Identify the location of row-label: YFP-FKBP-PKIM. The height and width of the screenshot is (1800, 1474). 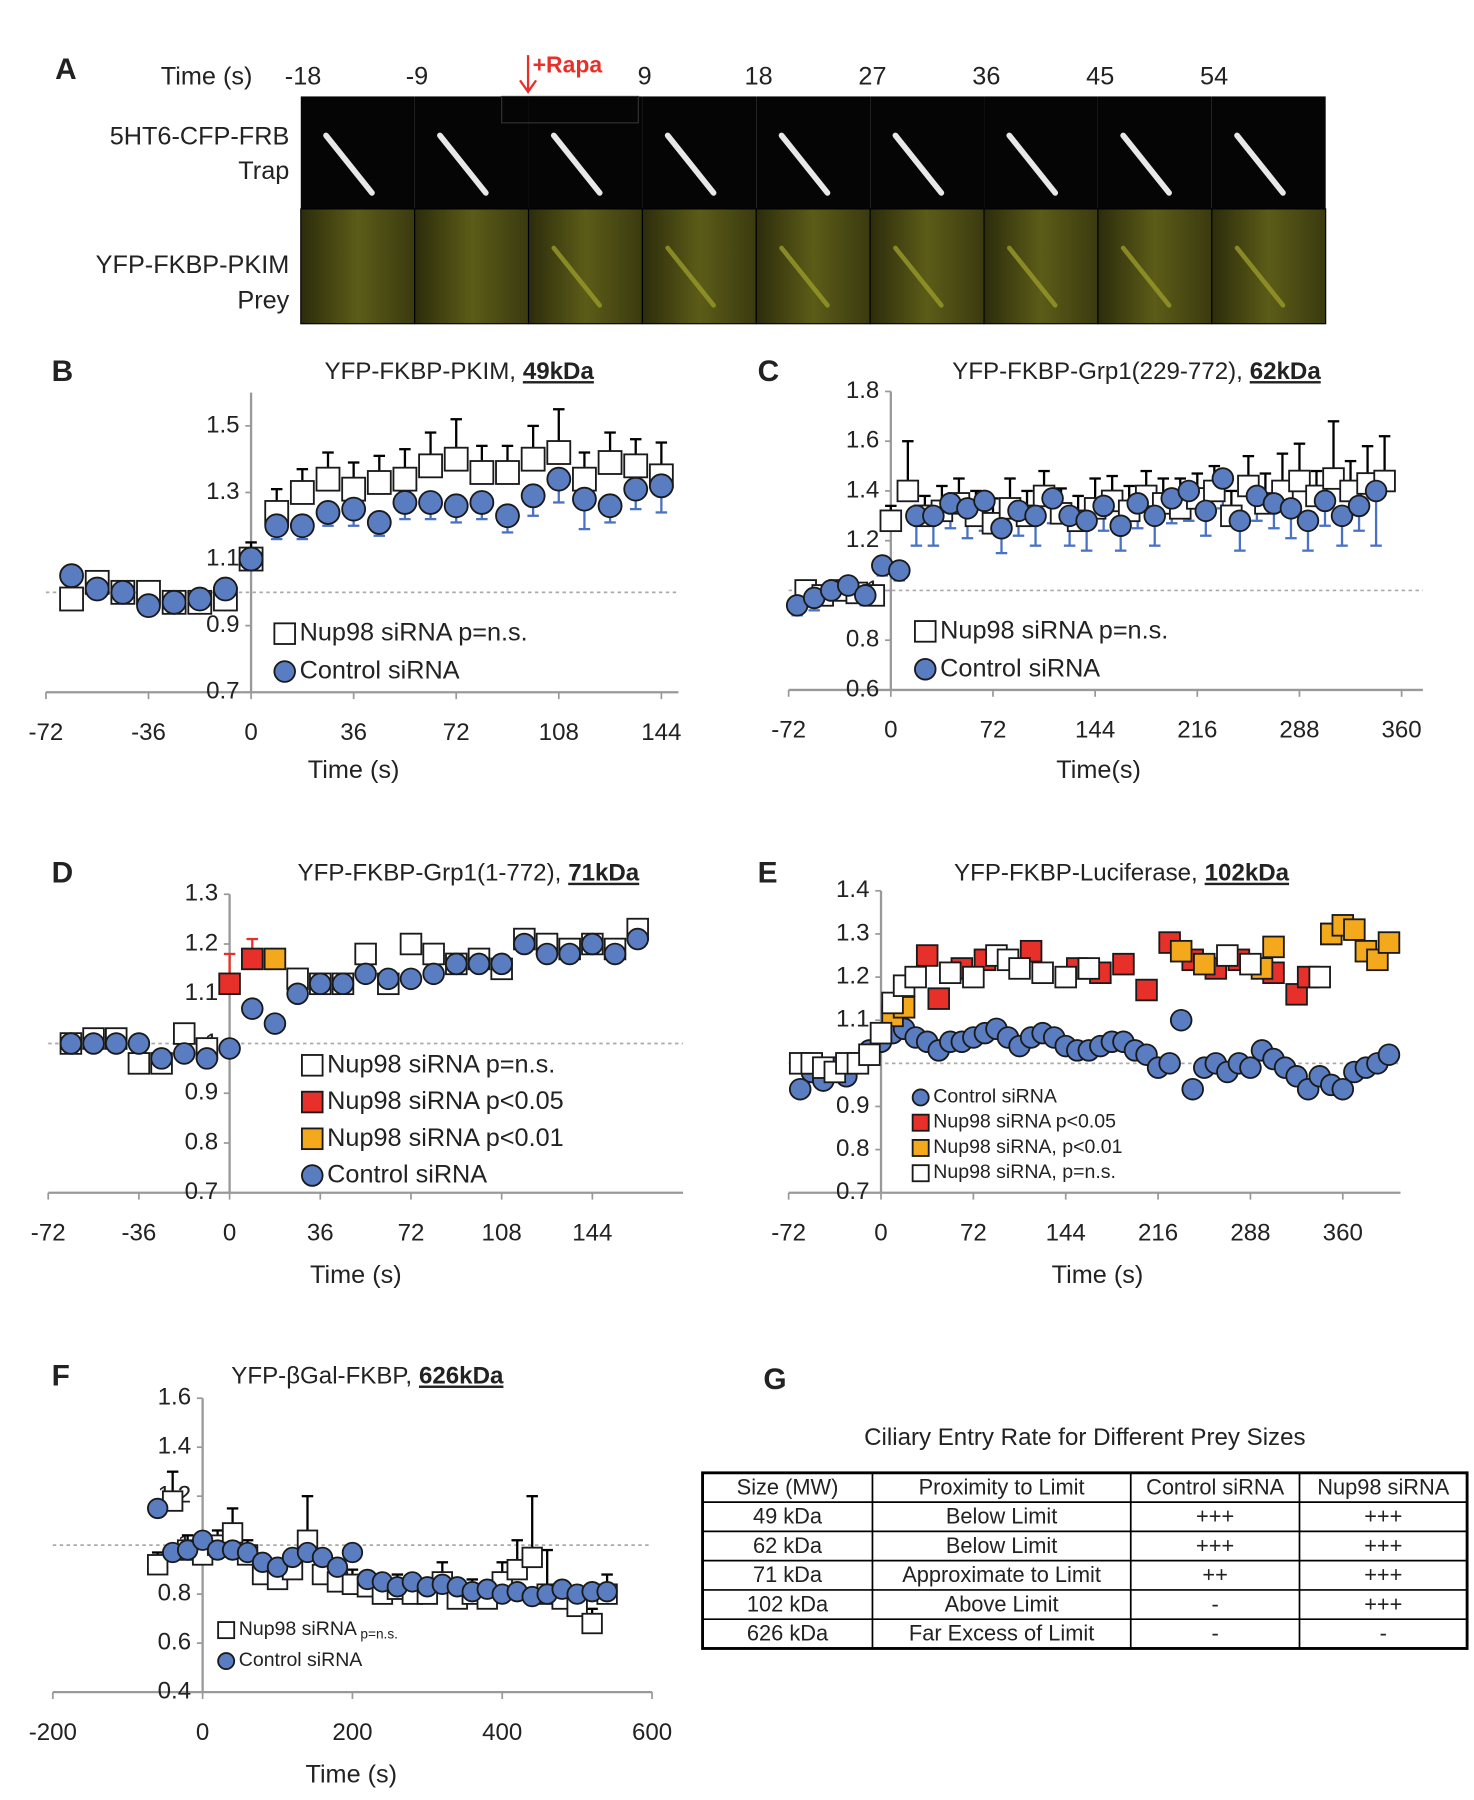
(193, 265).